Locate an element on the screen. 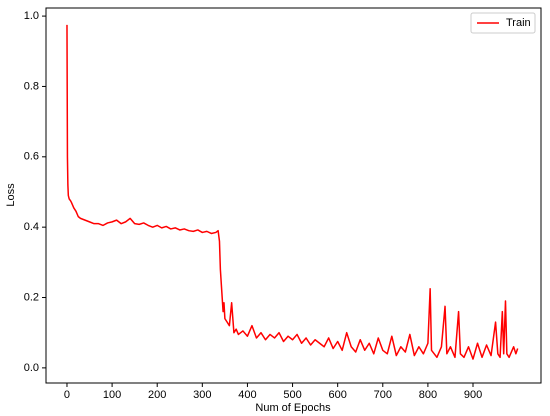 This screenshot has height=416, width=550. x-tick-label: 800 is located at coordinates (428, 395).